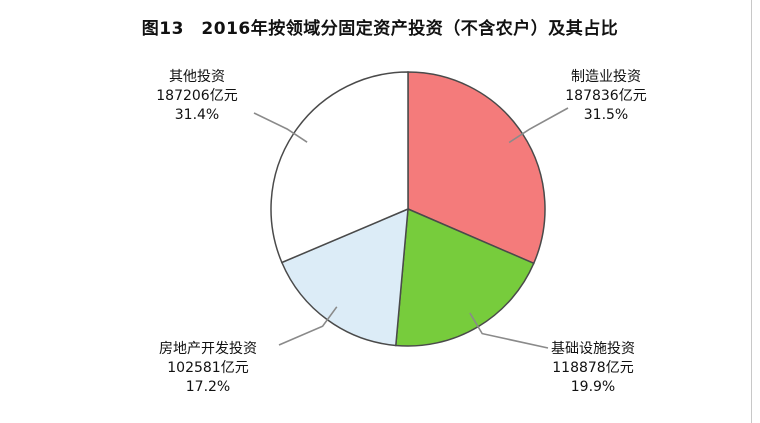  I want to click on leader-line-real-estate, so click(308, 326).